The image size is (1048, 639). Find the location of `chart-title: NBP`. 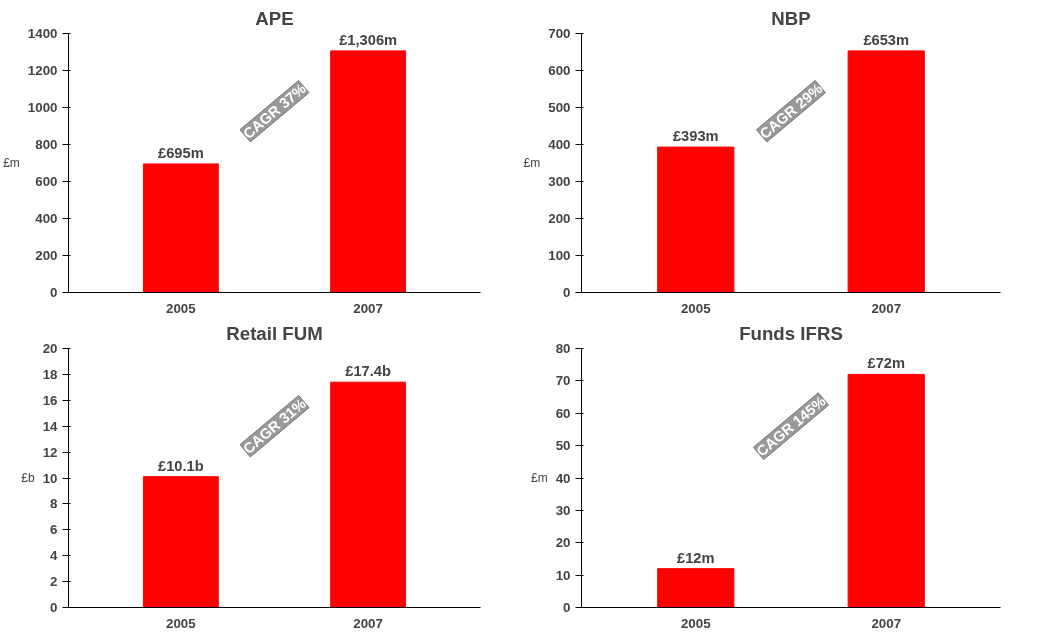

chart-title: NBP is located at coordinates (791, 18).